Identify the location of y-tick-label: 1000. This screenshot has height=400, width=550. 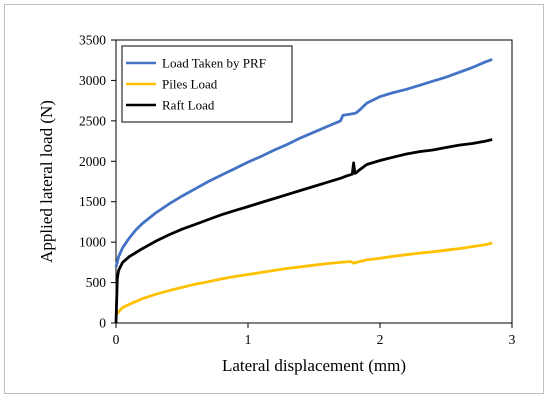
(92, 242).